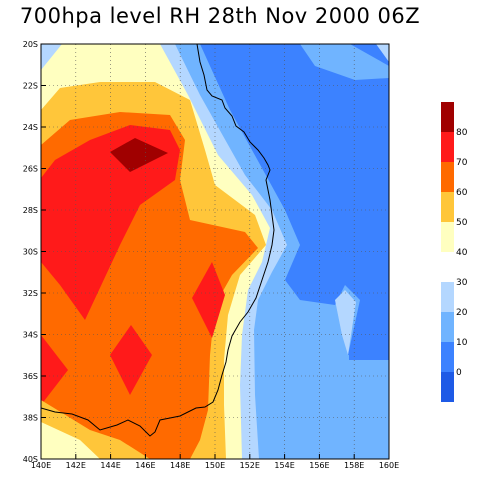 The width and height of the screenshot is (498, 493). What do you see at coordinates (462, 163) in the screenshot?
I see `colorbar-label: 70` at bounding box center [462, 163].